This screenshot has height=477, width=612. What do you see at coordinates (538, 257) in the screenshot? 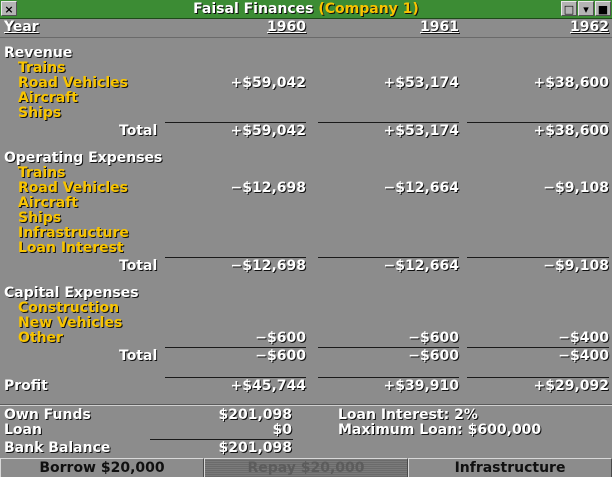
I see `operating-total-rule-1962` at bounding box center [538, 257].